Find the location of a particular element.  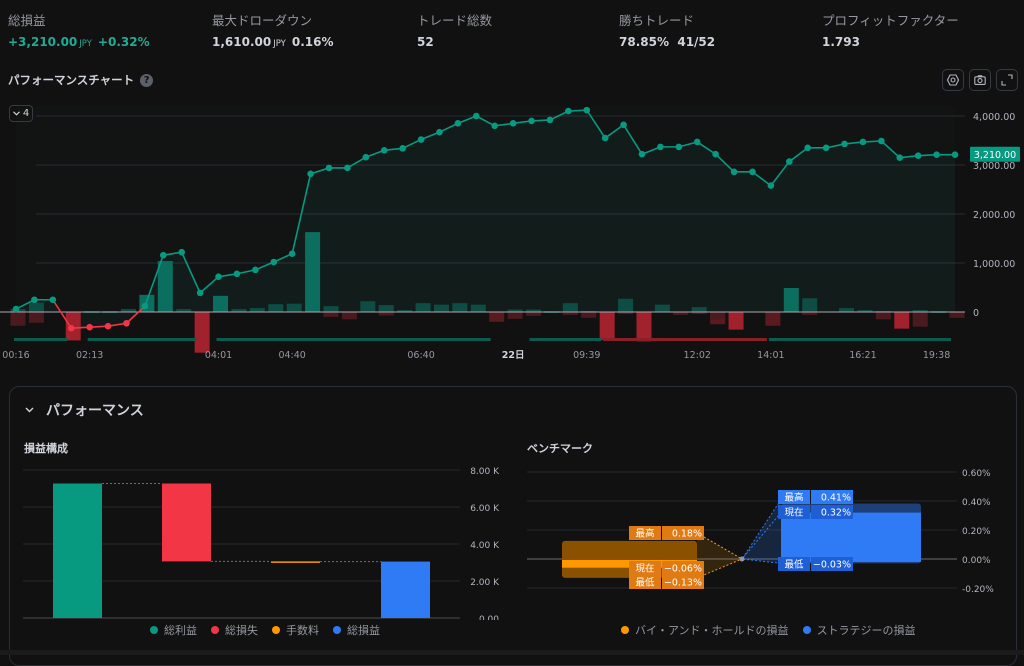

run-bar is located at coordinates (41, 339).